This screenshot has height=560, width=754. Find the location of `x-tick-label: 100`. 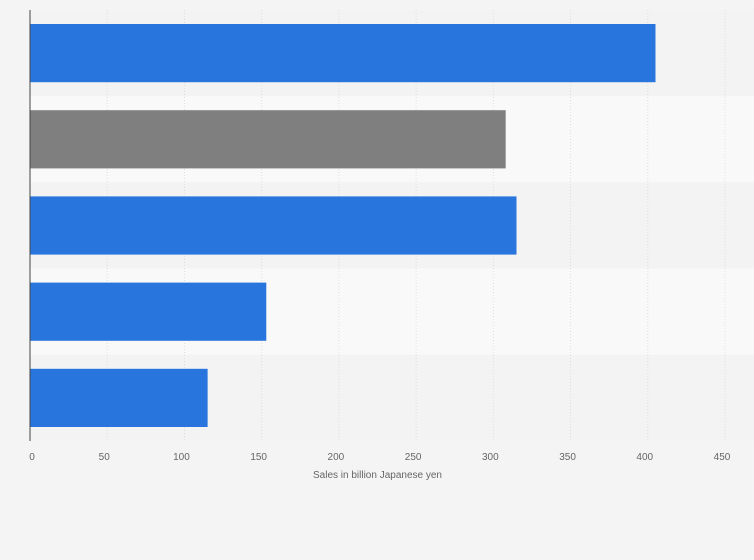

x-tick-label: 100 is located at coordinates (181, 457).